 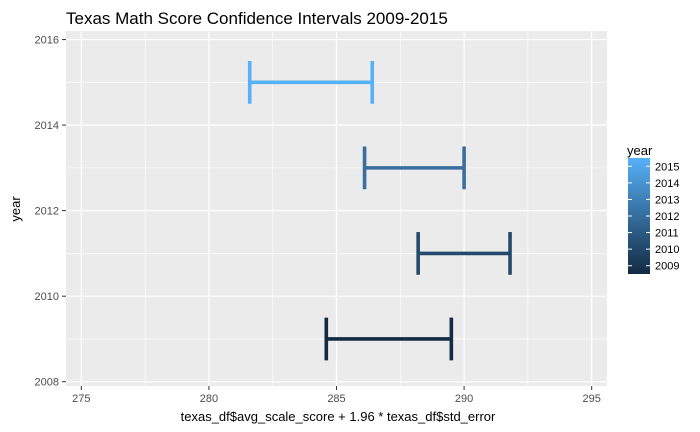 What do you see at coordinates (639, 216) in the screenshot?
I see `legend-colorbar` at bounding box center [639, 216].